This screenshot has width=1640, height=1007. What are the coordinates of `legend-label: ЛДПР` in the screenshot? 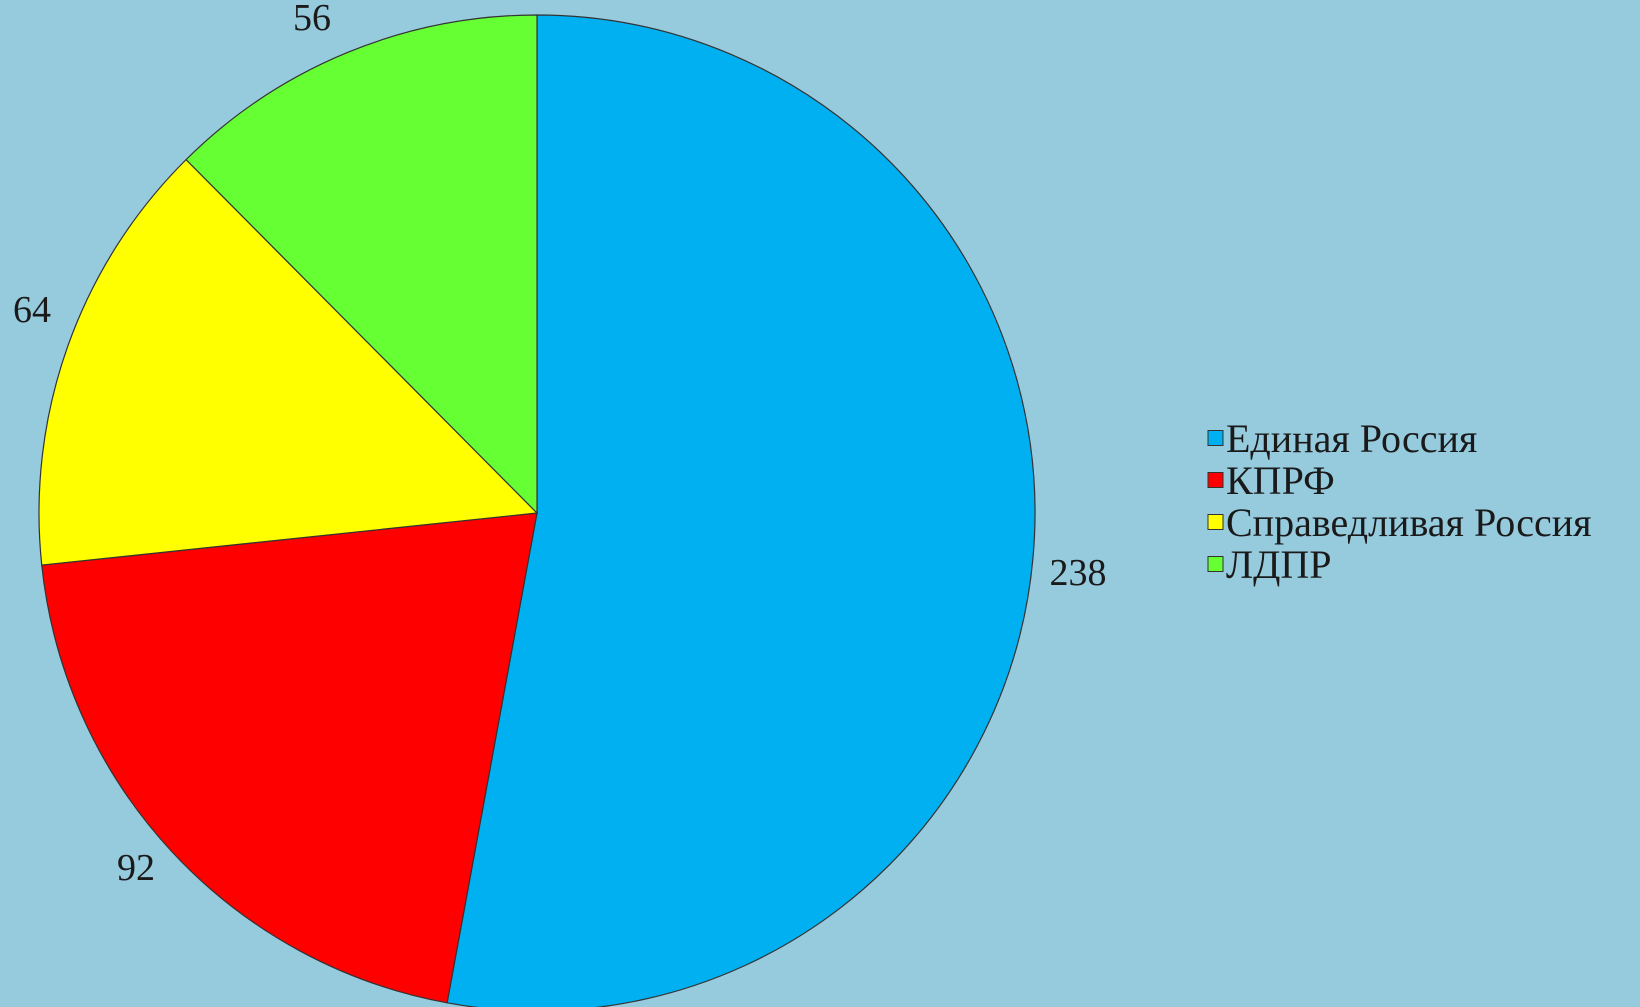 It's located at (1279, 564).